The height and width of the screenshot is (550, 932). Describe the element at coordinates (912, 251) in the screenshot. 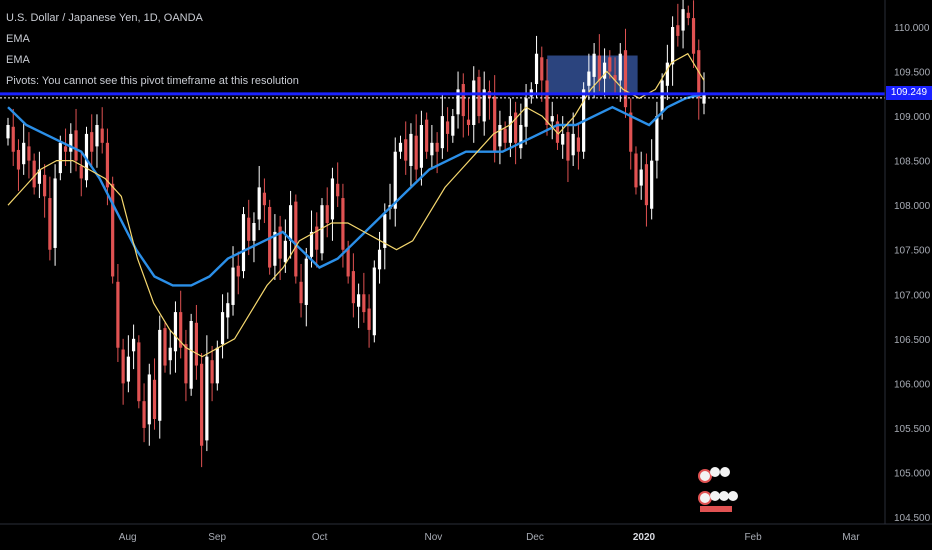

I see `price-tick-label: 107.500` at that location.